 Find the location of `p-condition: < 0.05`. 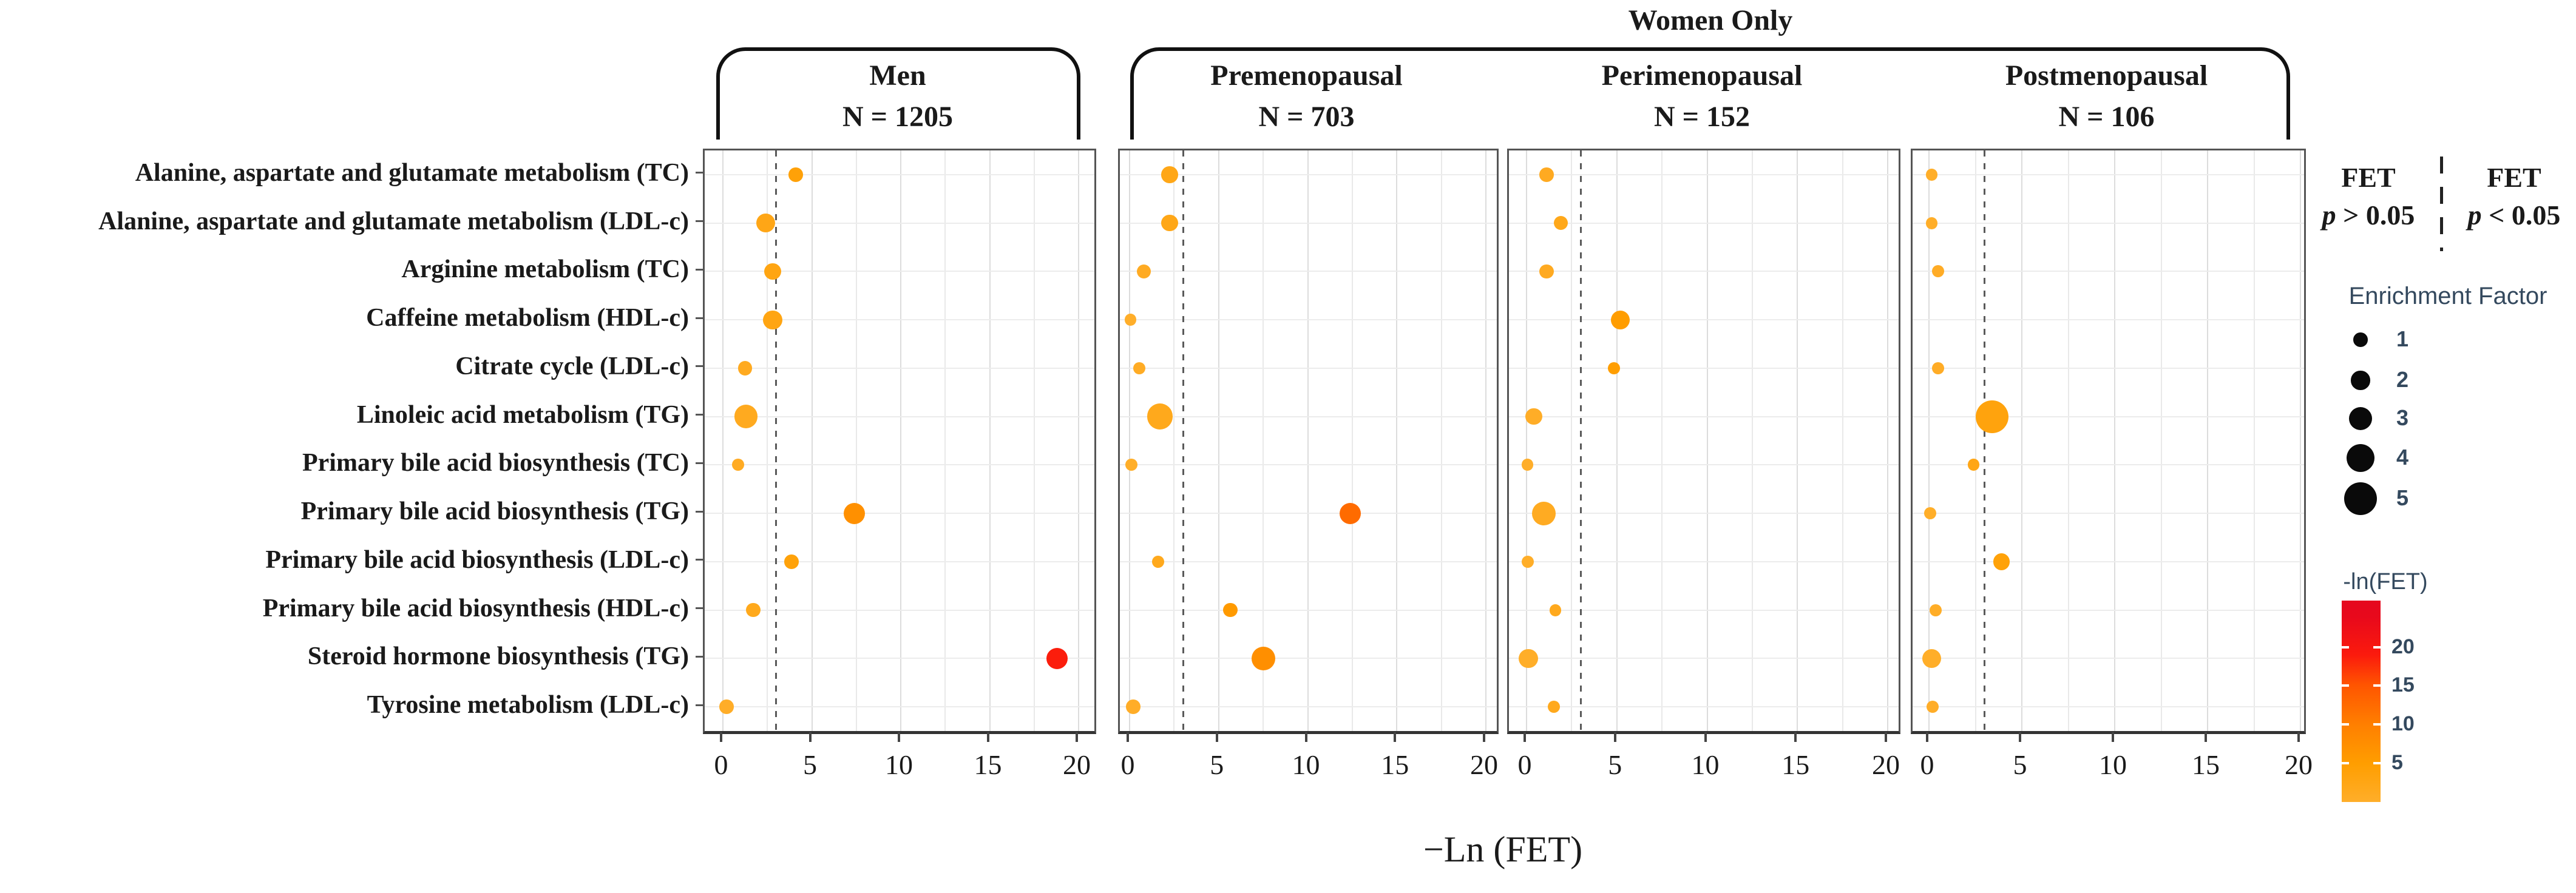

p-condition: < 0.05 is located at coordinates (2525, 215).